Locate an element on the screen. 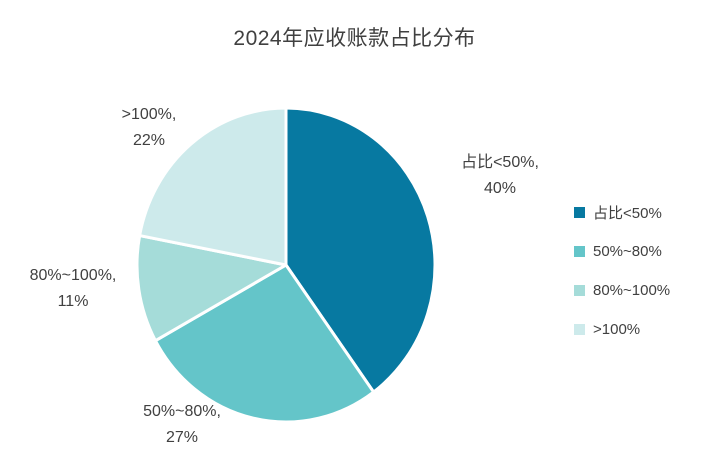 Image resolution: width=709 pixels, height=472 pixels. data-label-line: 11% is located at coordinates (73, 301).